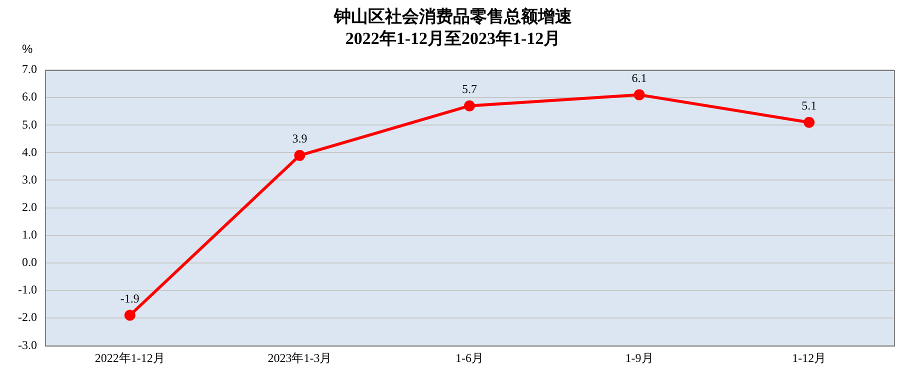  I want to click on y-tick-label: 6.0, so click(29, 97).